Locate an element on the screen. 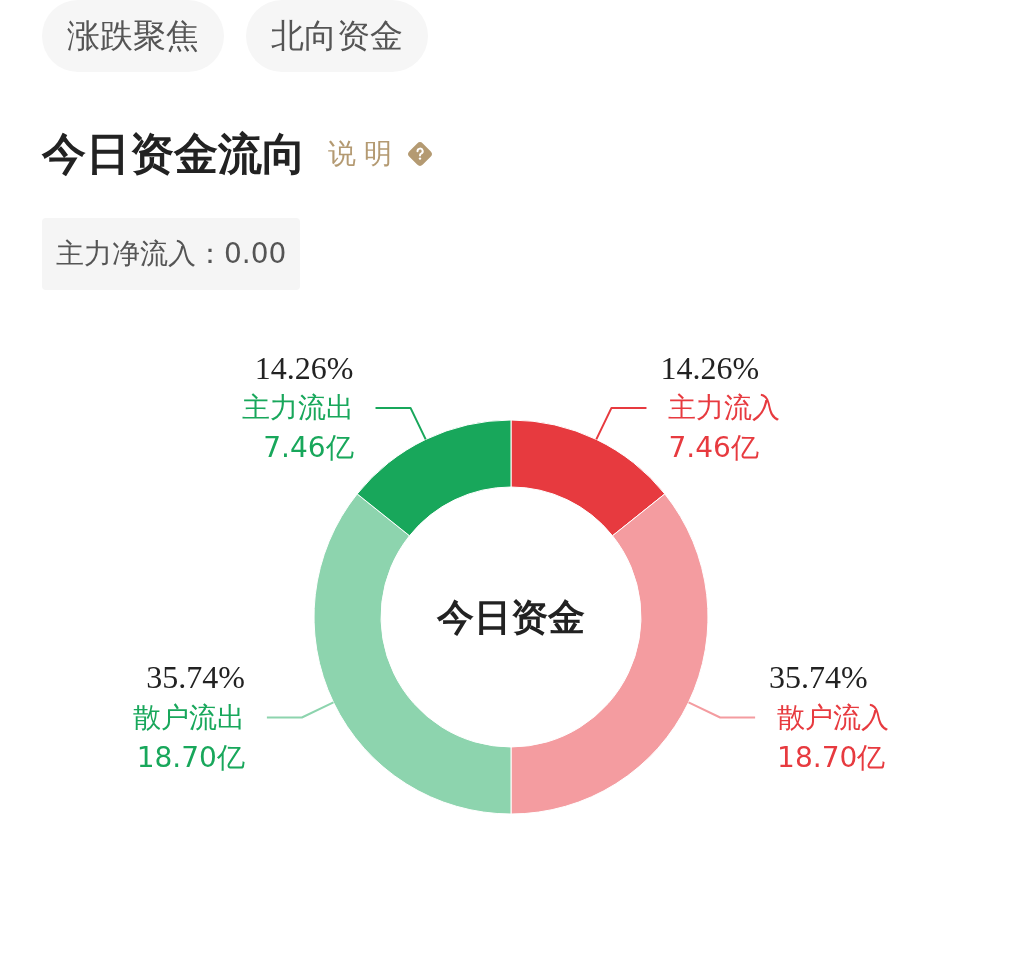 This screenshot has height=958, width=1024. slice-label: 主力流出 is located at coordinates (297, 408).